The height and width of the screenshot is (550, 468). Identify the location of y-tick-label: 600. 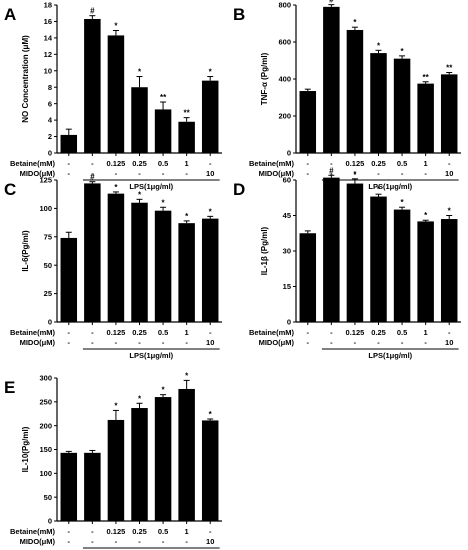
(284, 42).